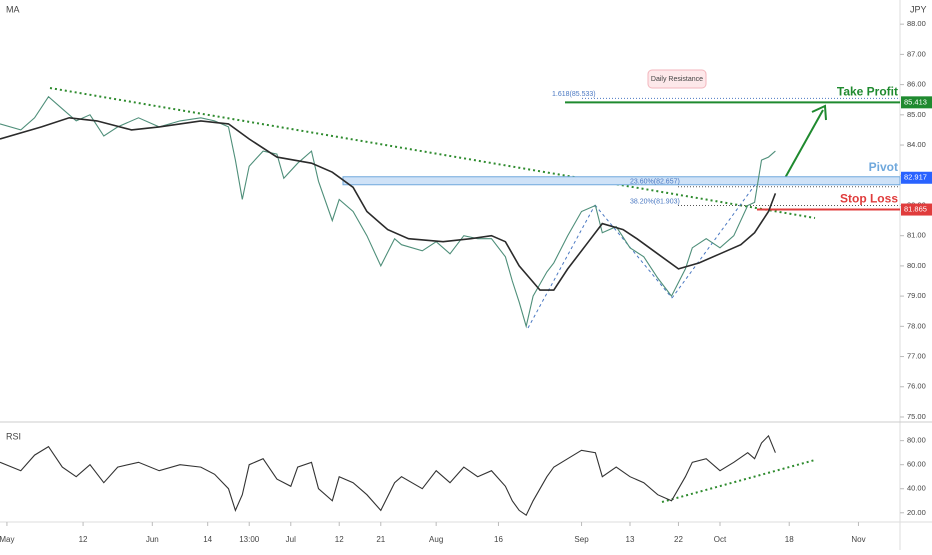 Image resolution: width=932 pixels, height=555 pixels. Describe the element at coordinates (804, 144) in the screenshot. I see `target-arrow` at that location.